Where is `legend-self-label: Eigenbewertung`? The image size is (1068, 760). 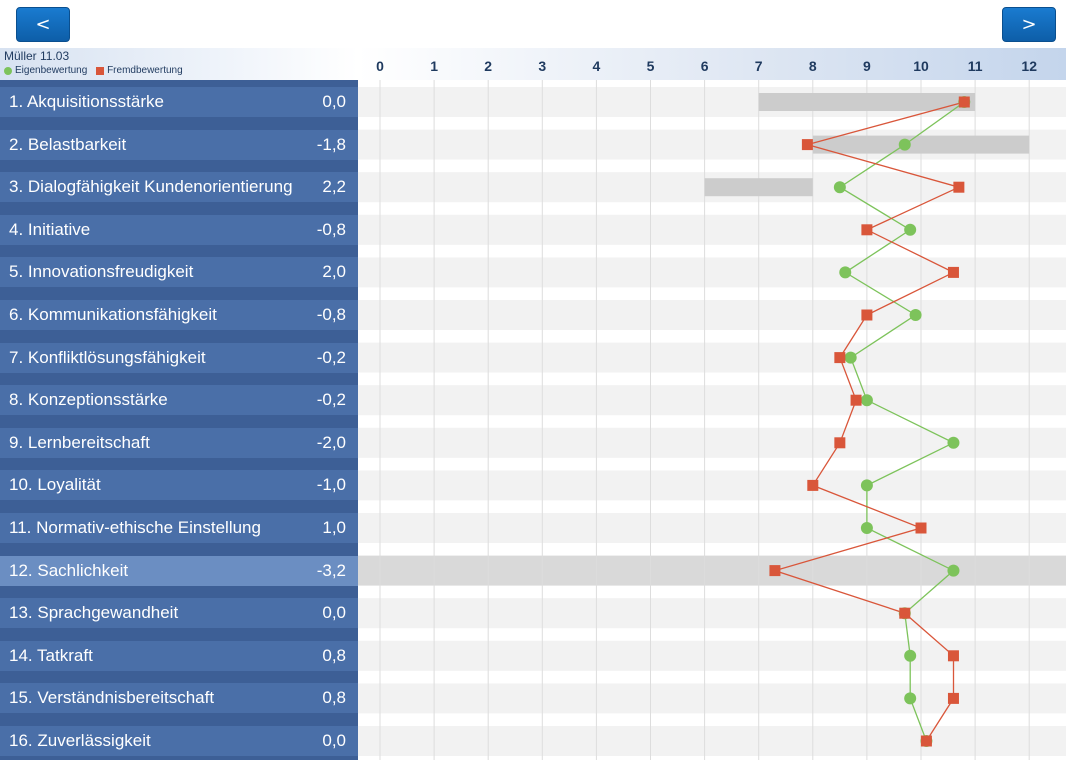 legend-self-label: Eigenbewertung is located at coordinates (51, 70).